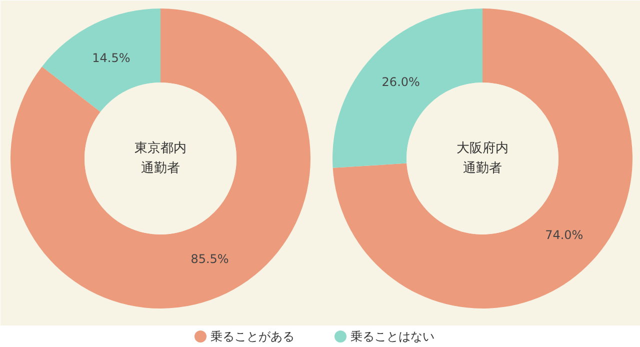 The width and height of the screenshot is (640, 347). I want to click on data-label: 85.5%, so click(209, 259).